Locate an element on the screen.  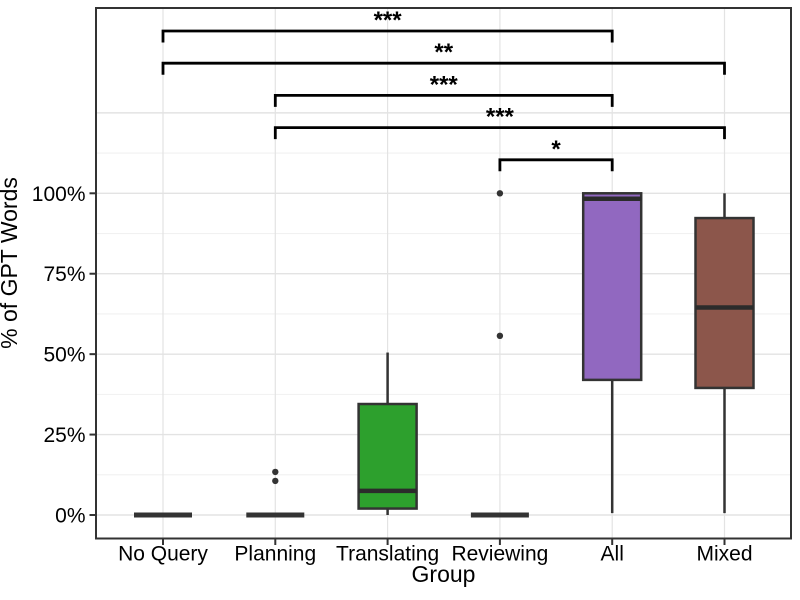
y-tick-label-100: 100% is located at coordinates (59, 194).